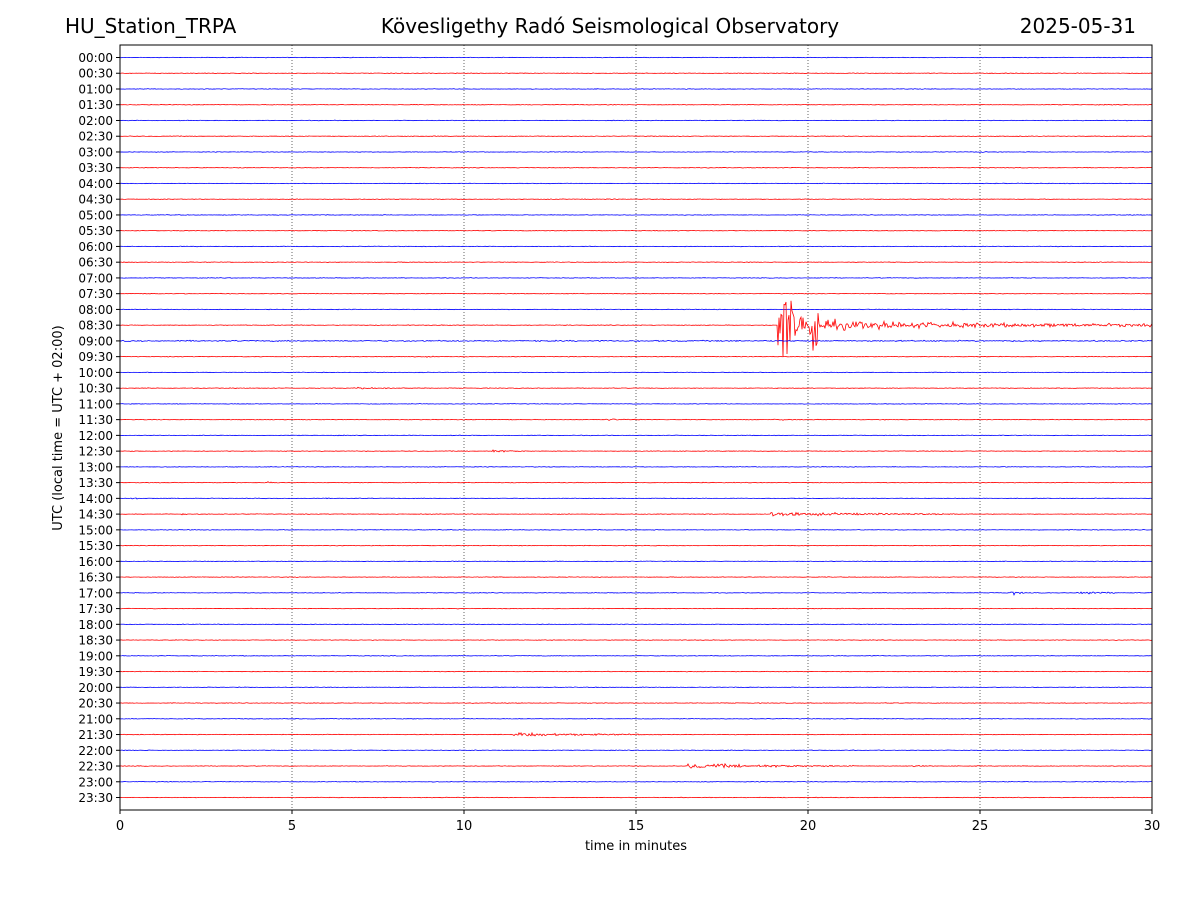 The width and height of the screenshot is (1200, 900). Describe the element at coordinates (95, 105) in the screenshot. I see `y-tick-label: 01:30` at that location.